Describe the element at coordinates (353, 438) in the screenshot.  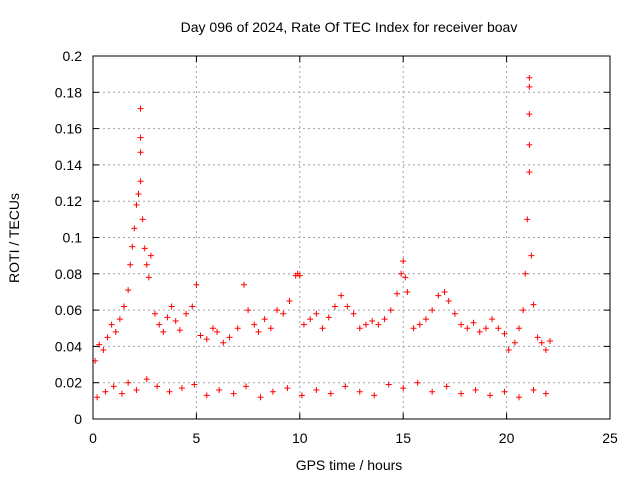
I see `x-tick-labels: 0 5 10 15 20 25` at that location.